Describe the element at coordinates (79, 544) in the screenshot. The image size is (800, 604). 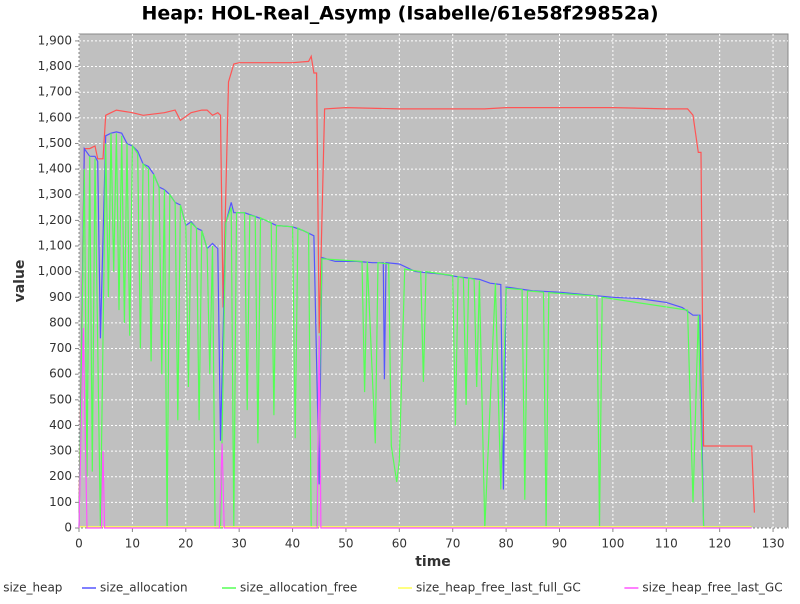
I see `x-tick-label: 0` at that location.